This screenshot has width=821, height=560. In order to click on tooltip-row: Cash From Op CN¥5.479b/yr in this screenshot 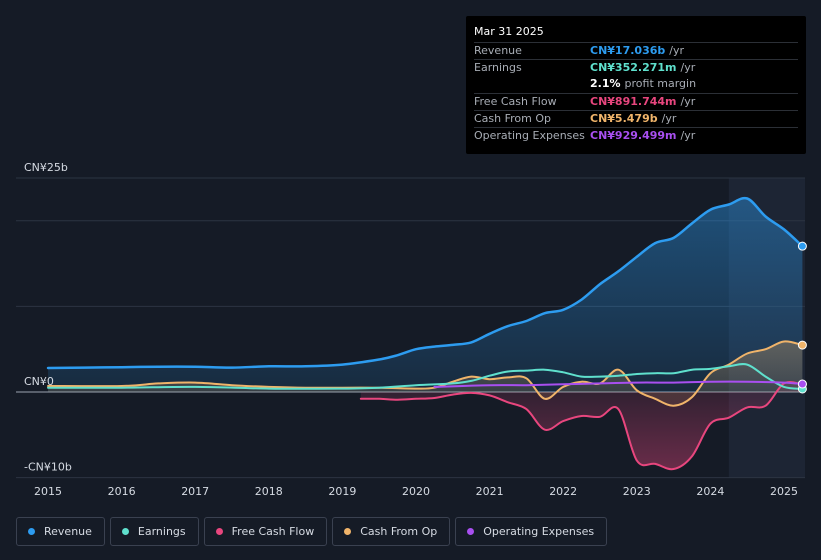, I will do `click(636, 118)`.